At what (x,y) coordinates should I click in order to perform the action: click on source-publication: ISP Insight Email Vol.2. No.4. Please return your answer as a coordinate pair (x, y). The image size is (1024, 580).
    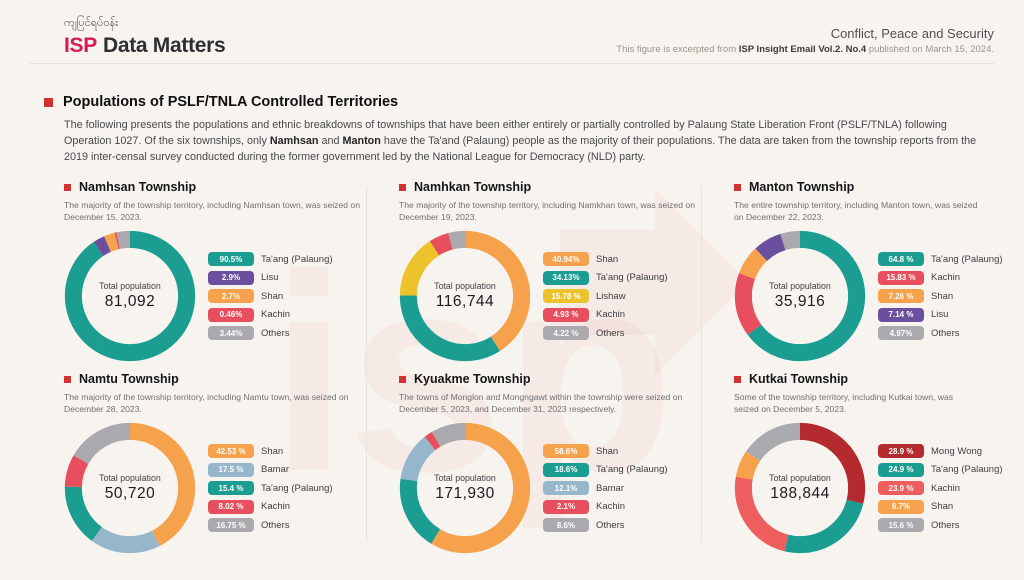
    Looking at the image, I should click on (802, 49).